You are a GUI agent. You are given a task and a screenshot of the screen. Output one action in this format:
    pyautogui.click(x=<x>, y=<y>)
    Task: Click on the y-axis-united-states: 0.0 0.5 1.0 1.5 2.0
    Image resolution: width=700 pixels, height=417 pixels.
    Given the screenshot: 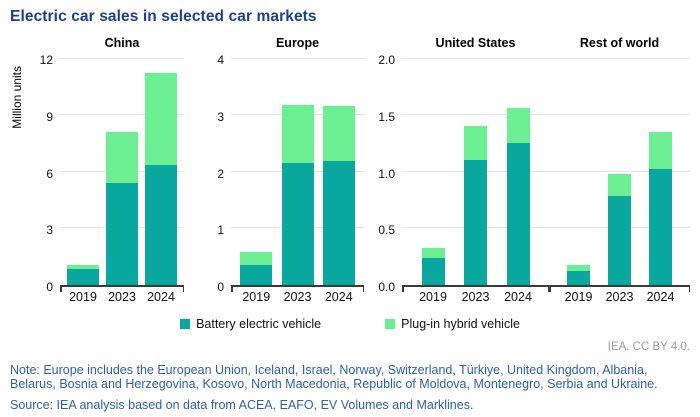 What is the action you would take?
    pyautogui.click(x=383, y=173)
    